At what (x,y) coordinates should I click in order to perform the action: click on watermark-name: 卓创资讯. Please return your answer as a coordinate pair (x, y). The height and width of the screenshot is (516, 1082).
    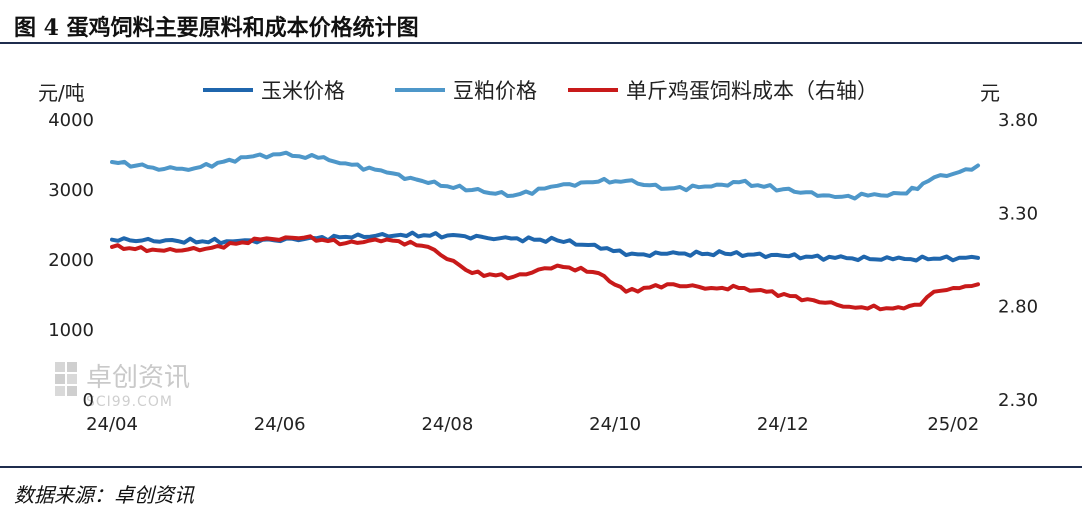
    Looking at the image, I should click on (138, 378).